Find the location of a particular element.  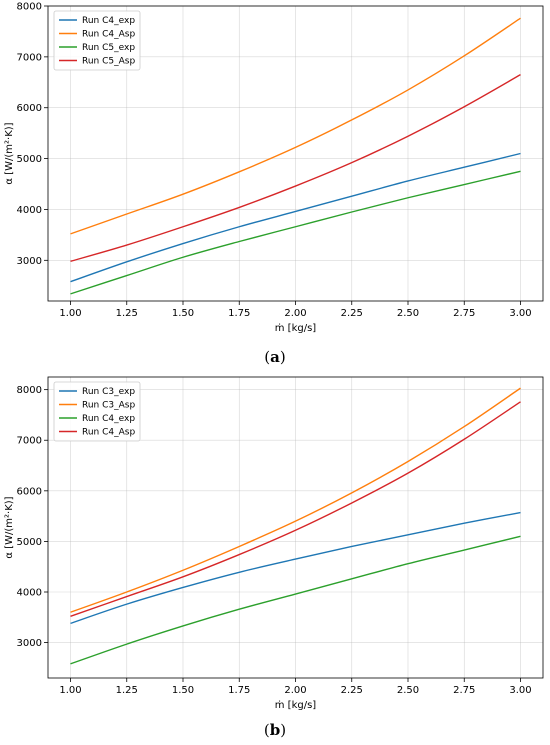

panel-a-legend-label-3: Run C5_exp is located at coordinates (108, 48).